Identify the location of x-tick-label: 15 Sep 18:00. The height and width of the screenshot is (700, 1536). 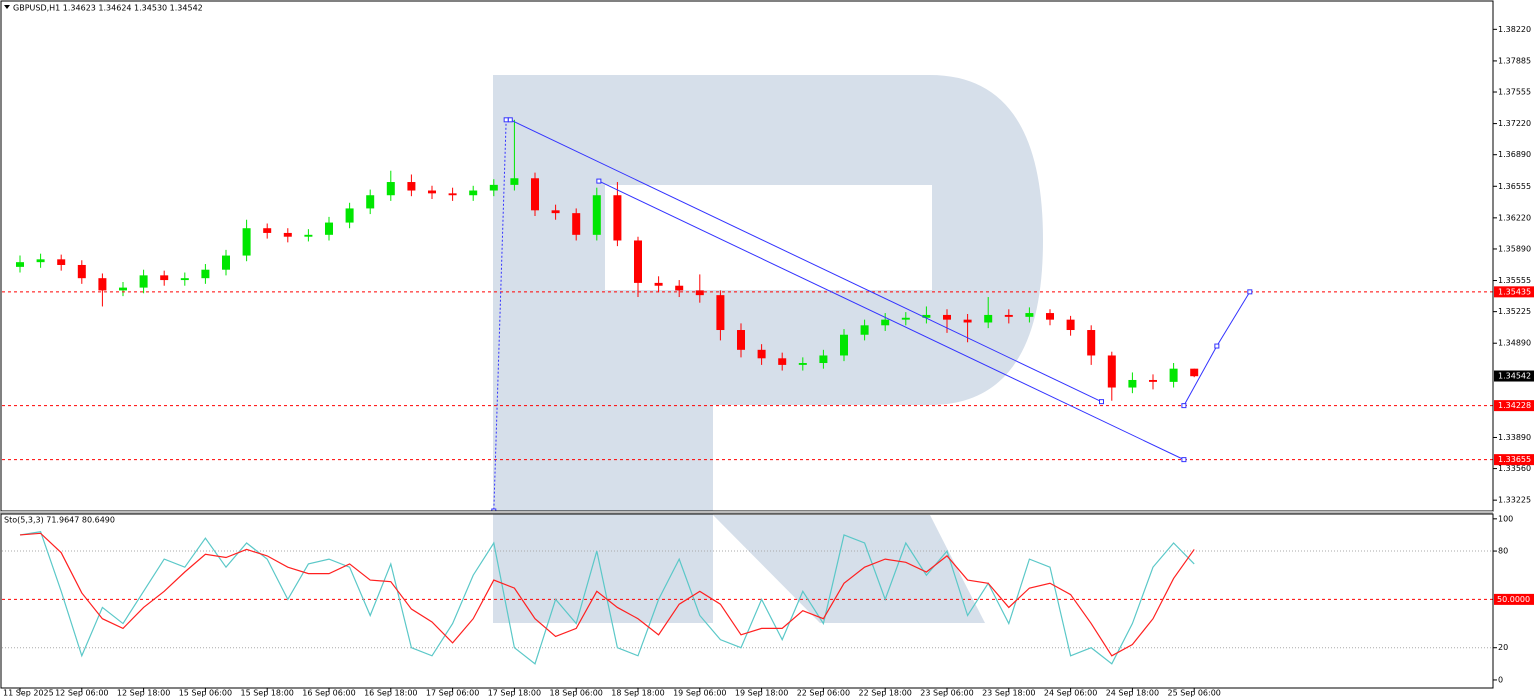
(266, 693).